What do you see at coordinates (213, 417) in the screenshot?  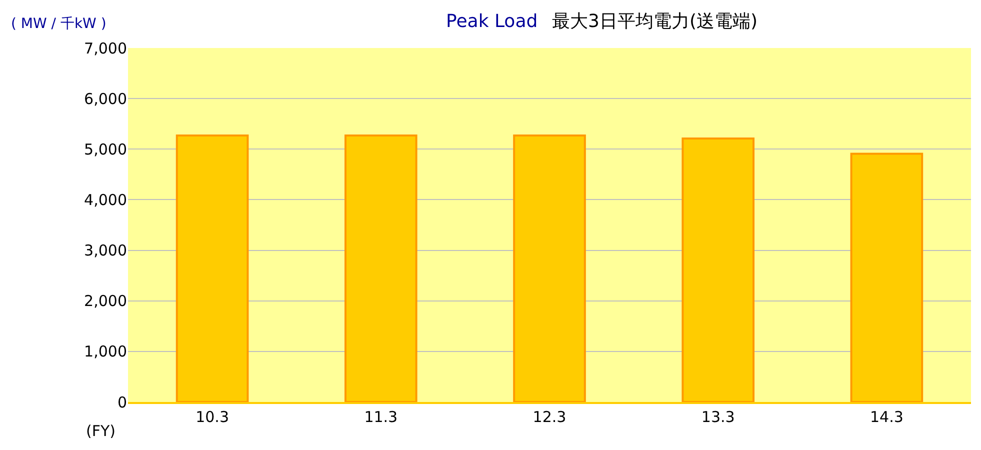 I see `x-tick-label: 10.3` at bounding box center [213, 417].